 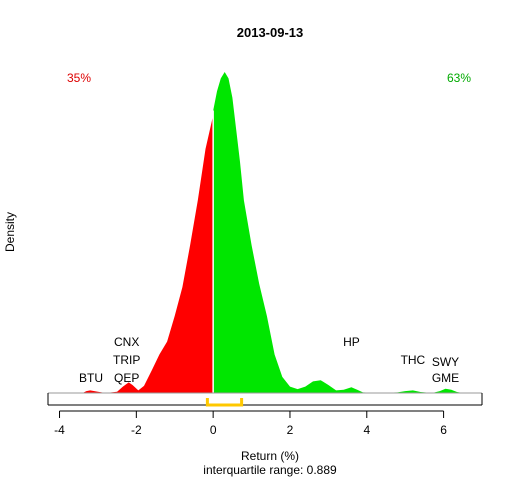 I want to click on ticker-label: CNX, so click(x=126, y=342).